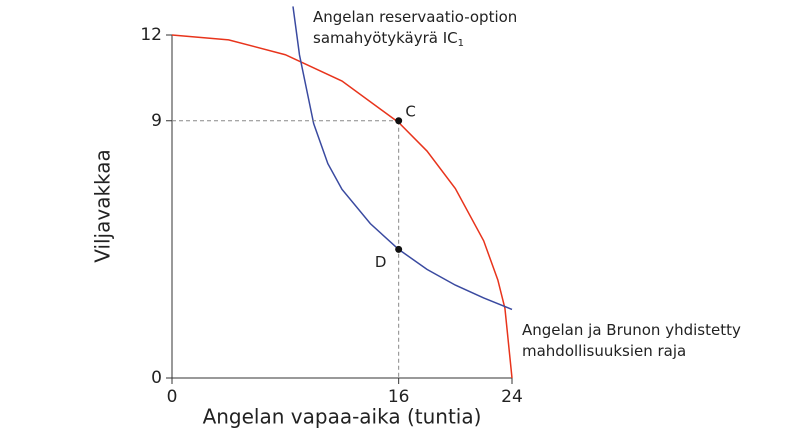  What do you see at coordinates (172, 397) in the screenshot?
I see `x-tick-label: 0` at bounding box center [172, 397].